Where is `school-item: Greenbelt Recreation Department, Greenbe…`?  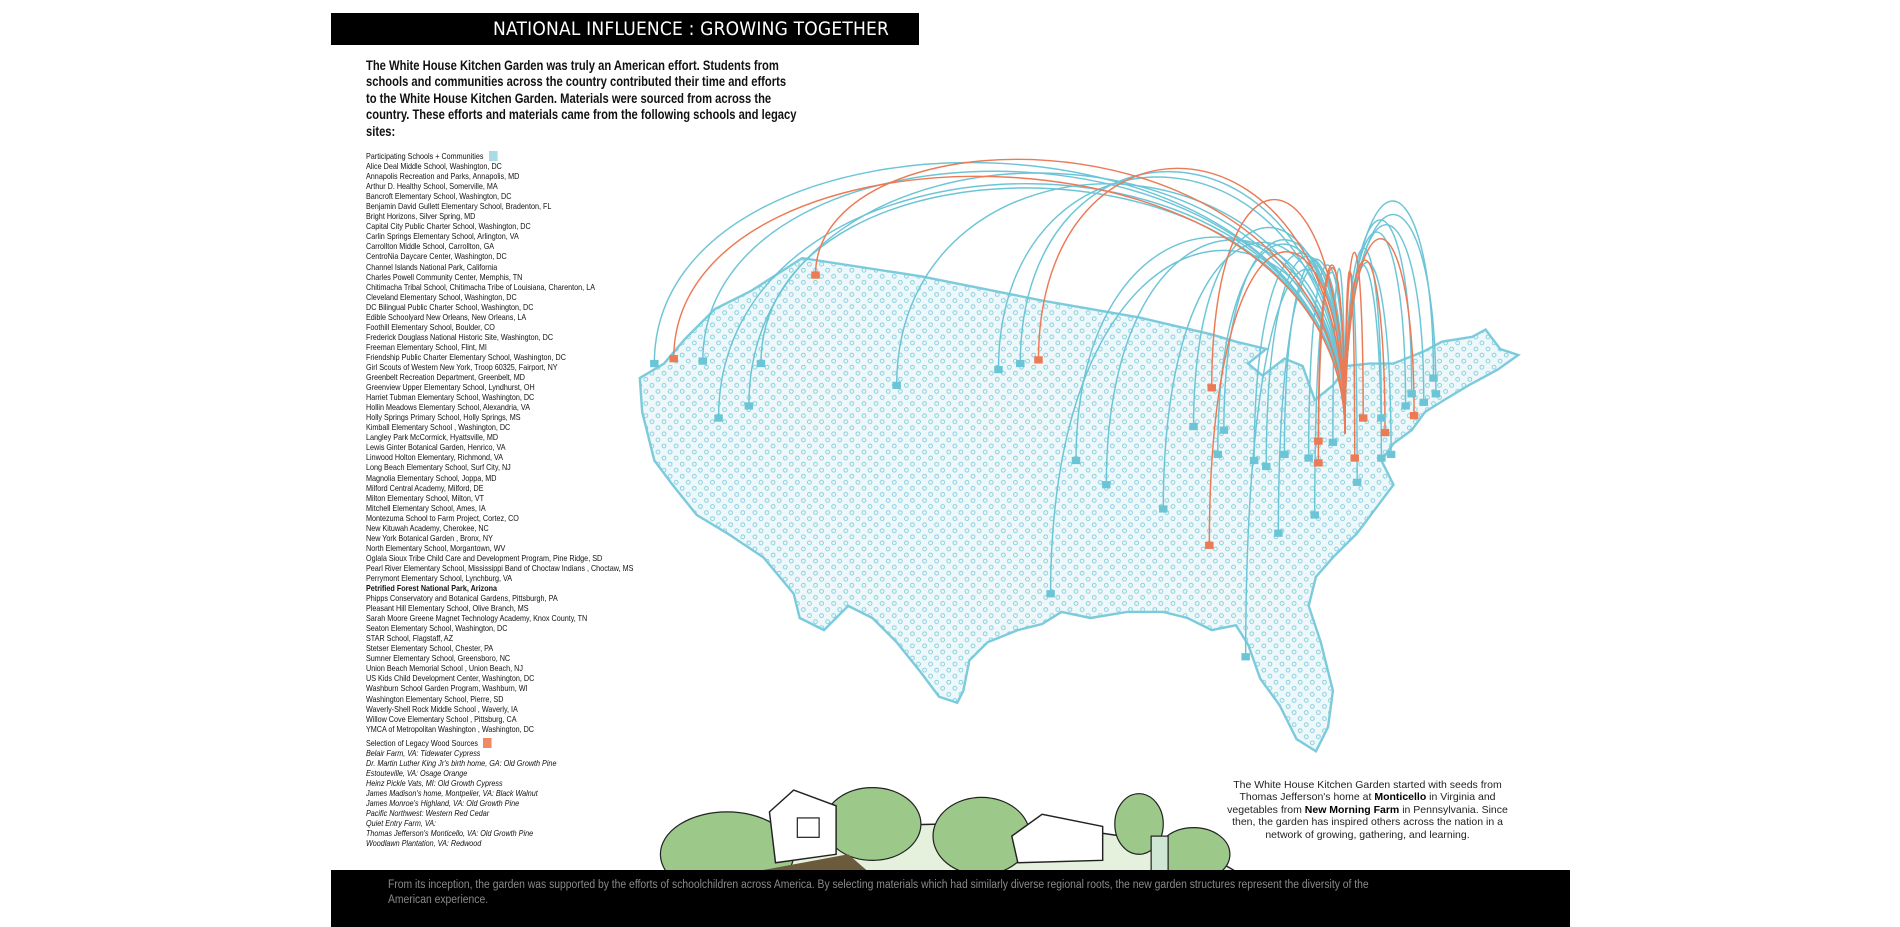 school-item: Greenbelt Recreation Department, Greenbe… is located at coordinates (445, 377).